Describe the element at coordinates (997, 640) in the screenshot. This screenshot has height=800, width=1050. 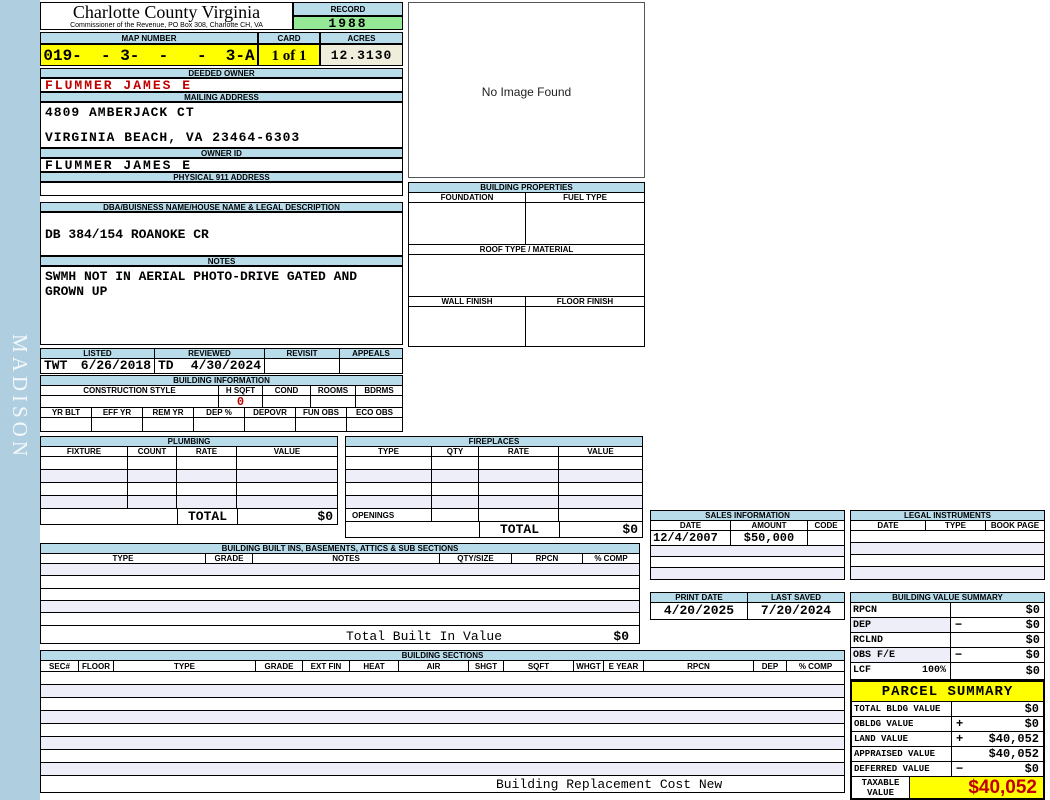
I see `bvs-rclnd-cell: $0` at that location.